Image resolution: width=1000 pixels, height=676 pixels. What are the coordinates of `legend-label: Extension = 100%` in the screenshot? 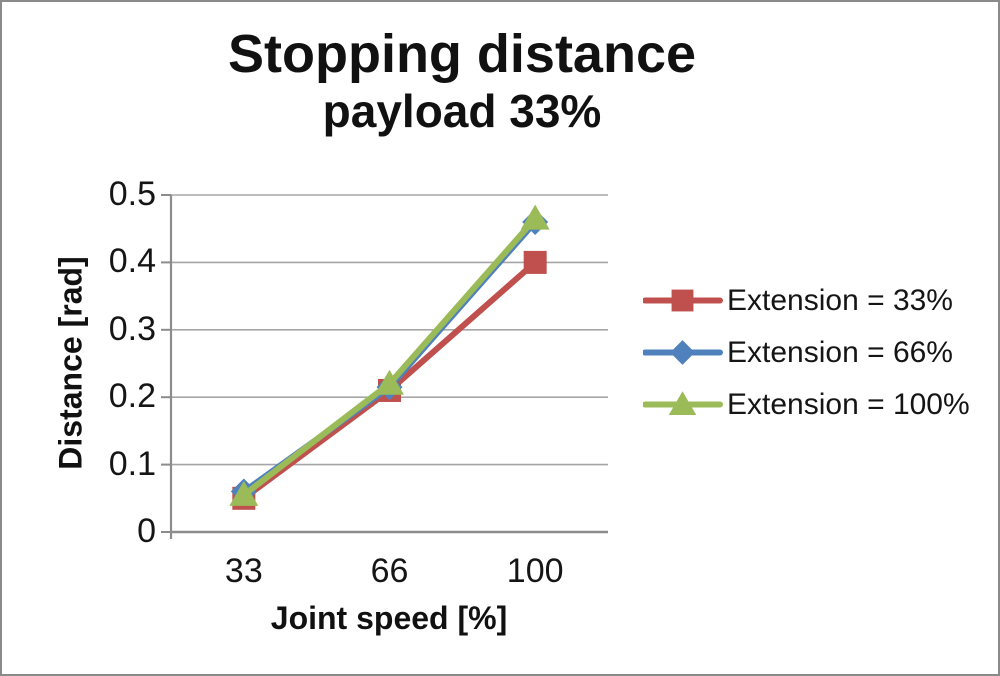 It's located at (848, 404).